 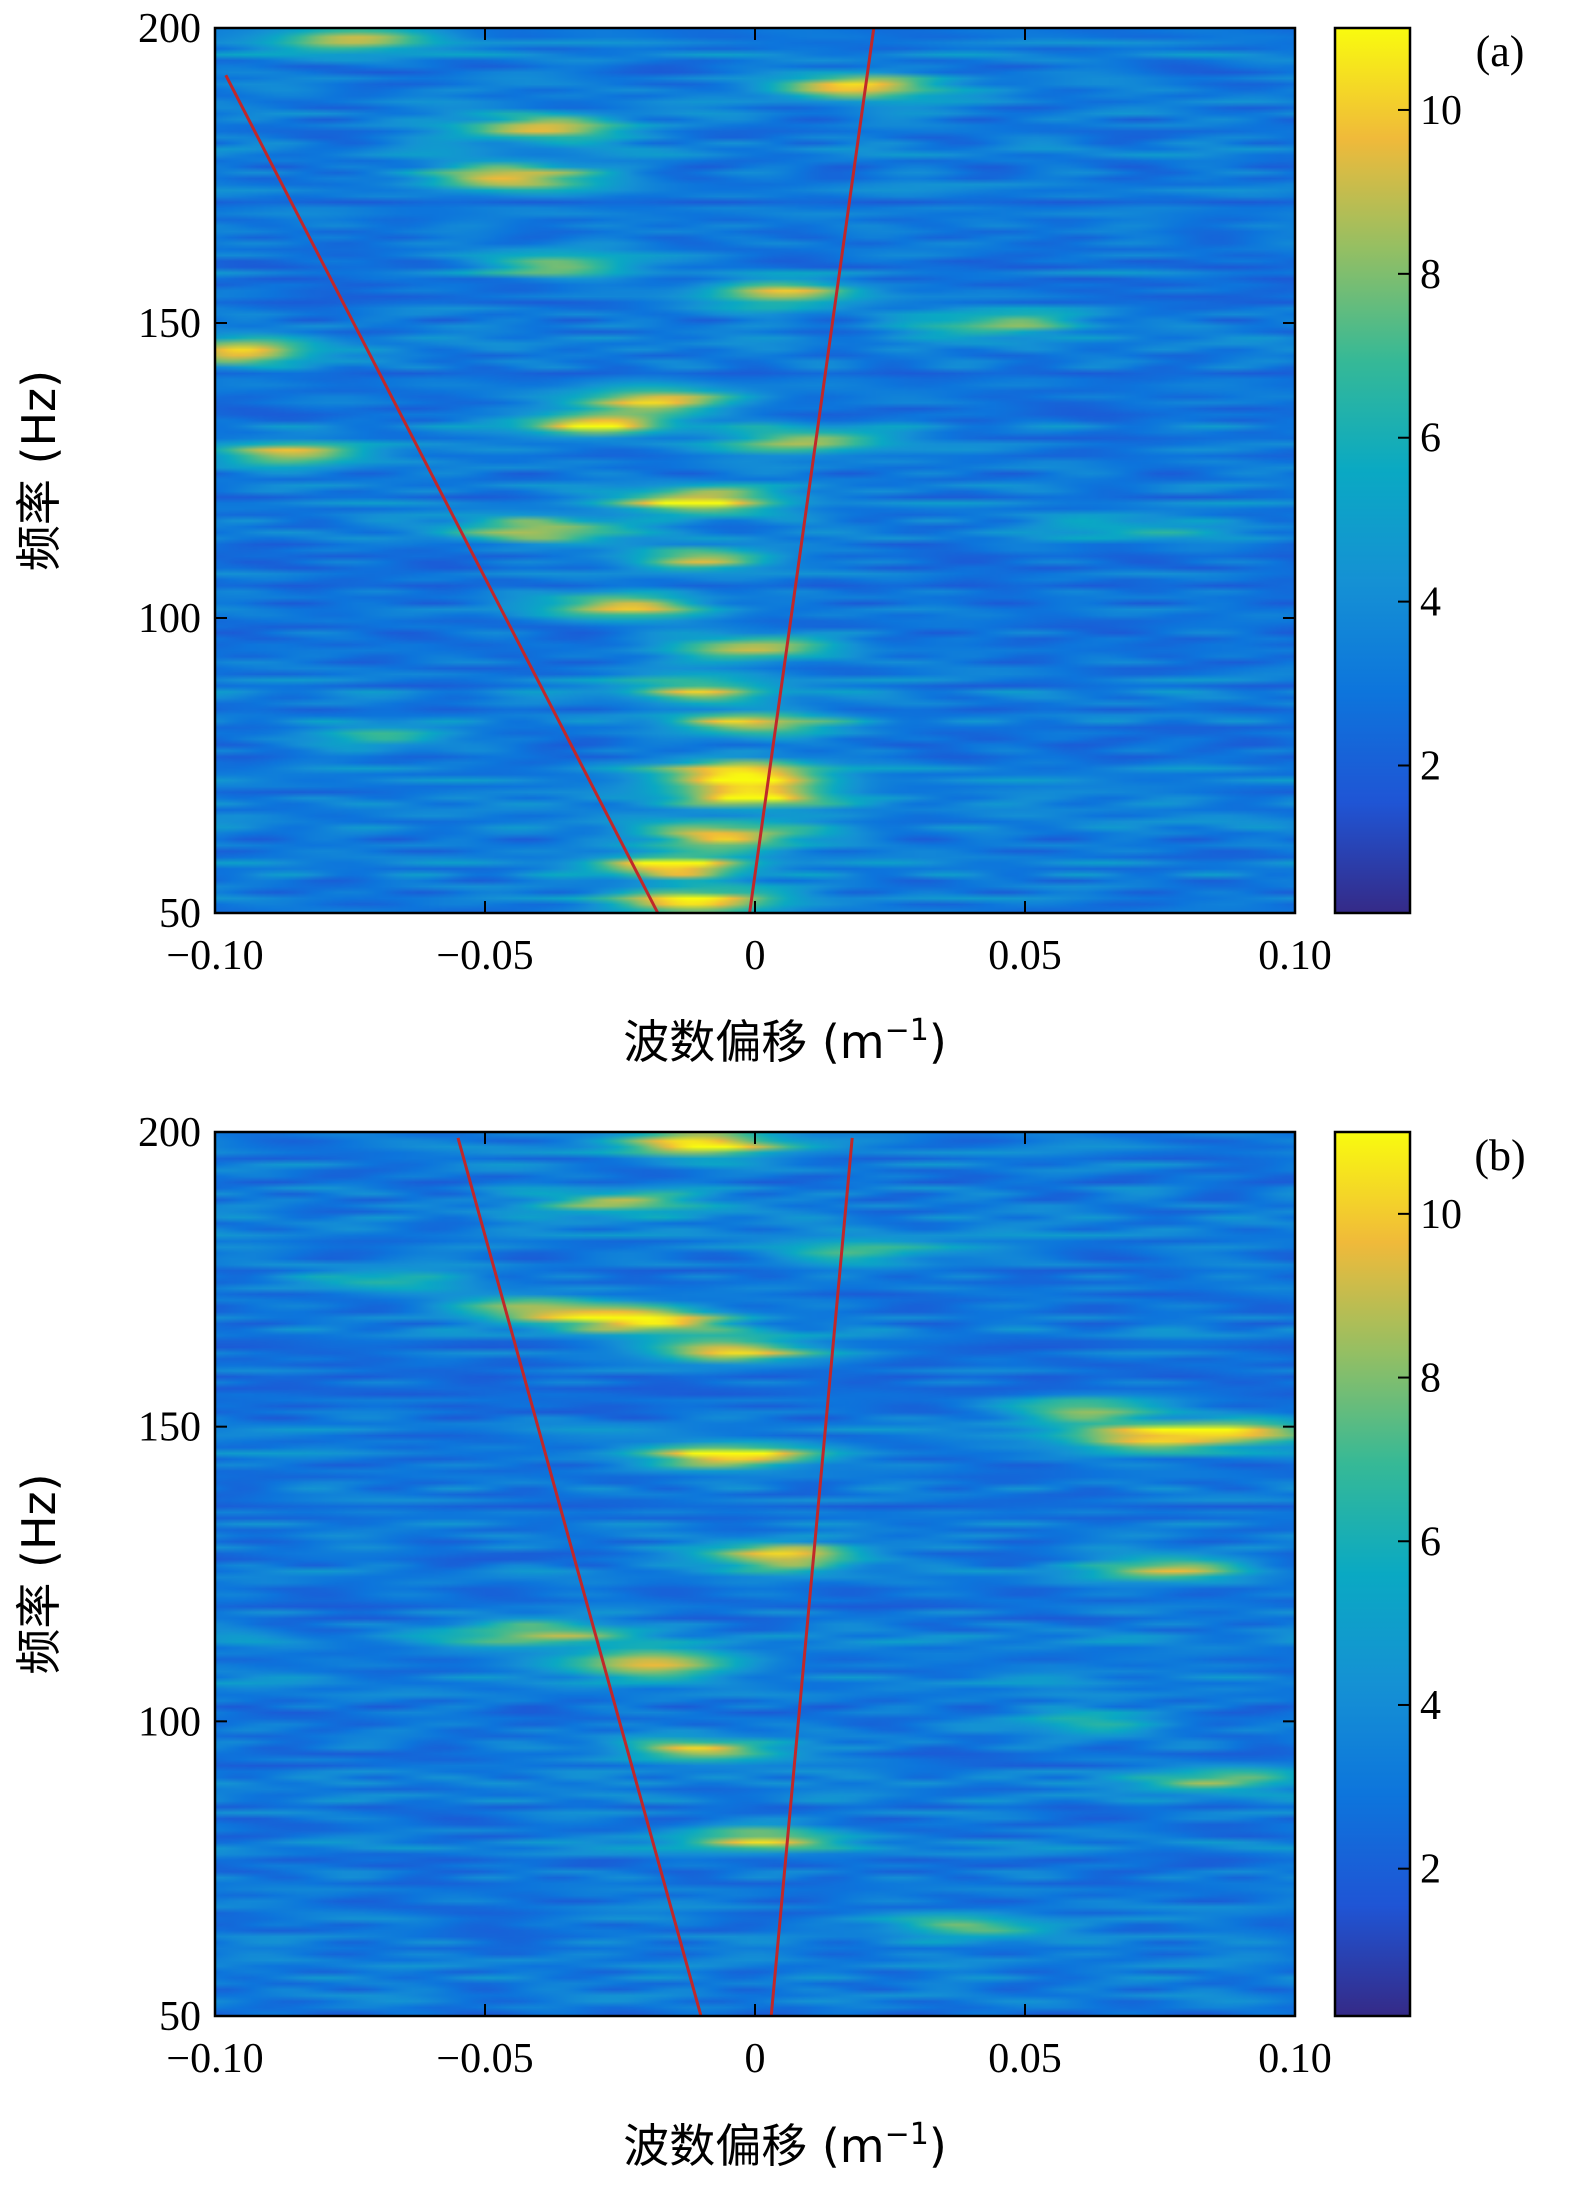 I want to click on panel-label: (b), so click(x=1499, y=1155).